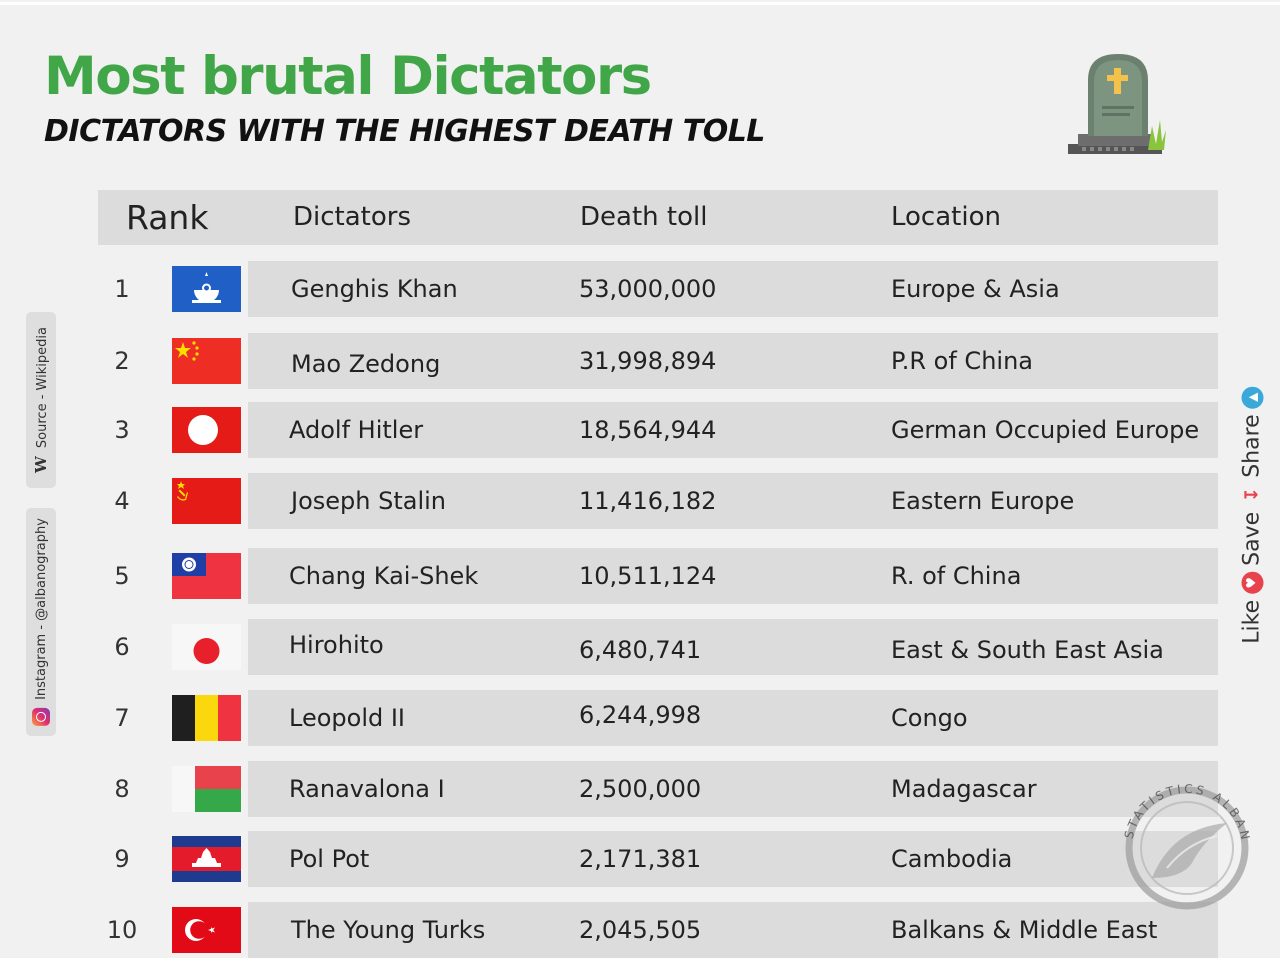  I want to click on row-bar: Chang Kai-Shek 10,511,124 R. of China, so click(733, 576).